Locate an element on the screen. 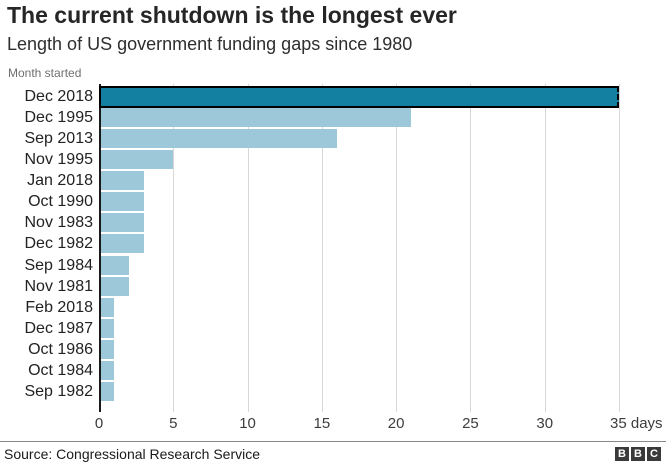  category-label-sep-1982: Sep 1982 is located at coordinates (58, 391).